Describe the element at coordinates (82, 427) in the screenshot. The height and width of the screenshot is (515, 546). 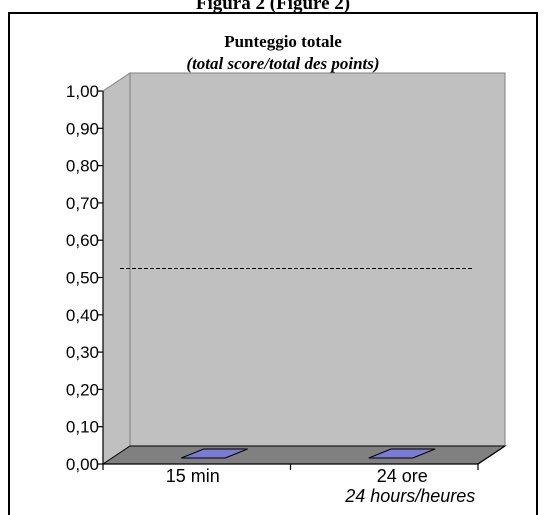
I see `y-tick-label: 0,10` at that location.